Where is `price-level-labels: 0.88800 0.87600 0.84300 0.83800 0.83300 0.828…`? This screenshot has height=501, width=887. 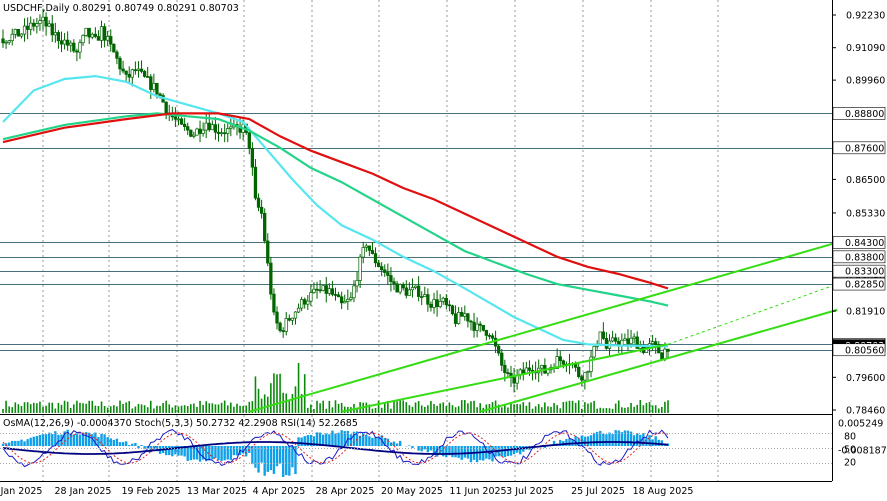 price-level-labels: 0.88800 0.87600 0.84300 0.83800 0.83300 0.828… is located at coordinates (859, 232).